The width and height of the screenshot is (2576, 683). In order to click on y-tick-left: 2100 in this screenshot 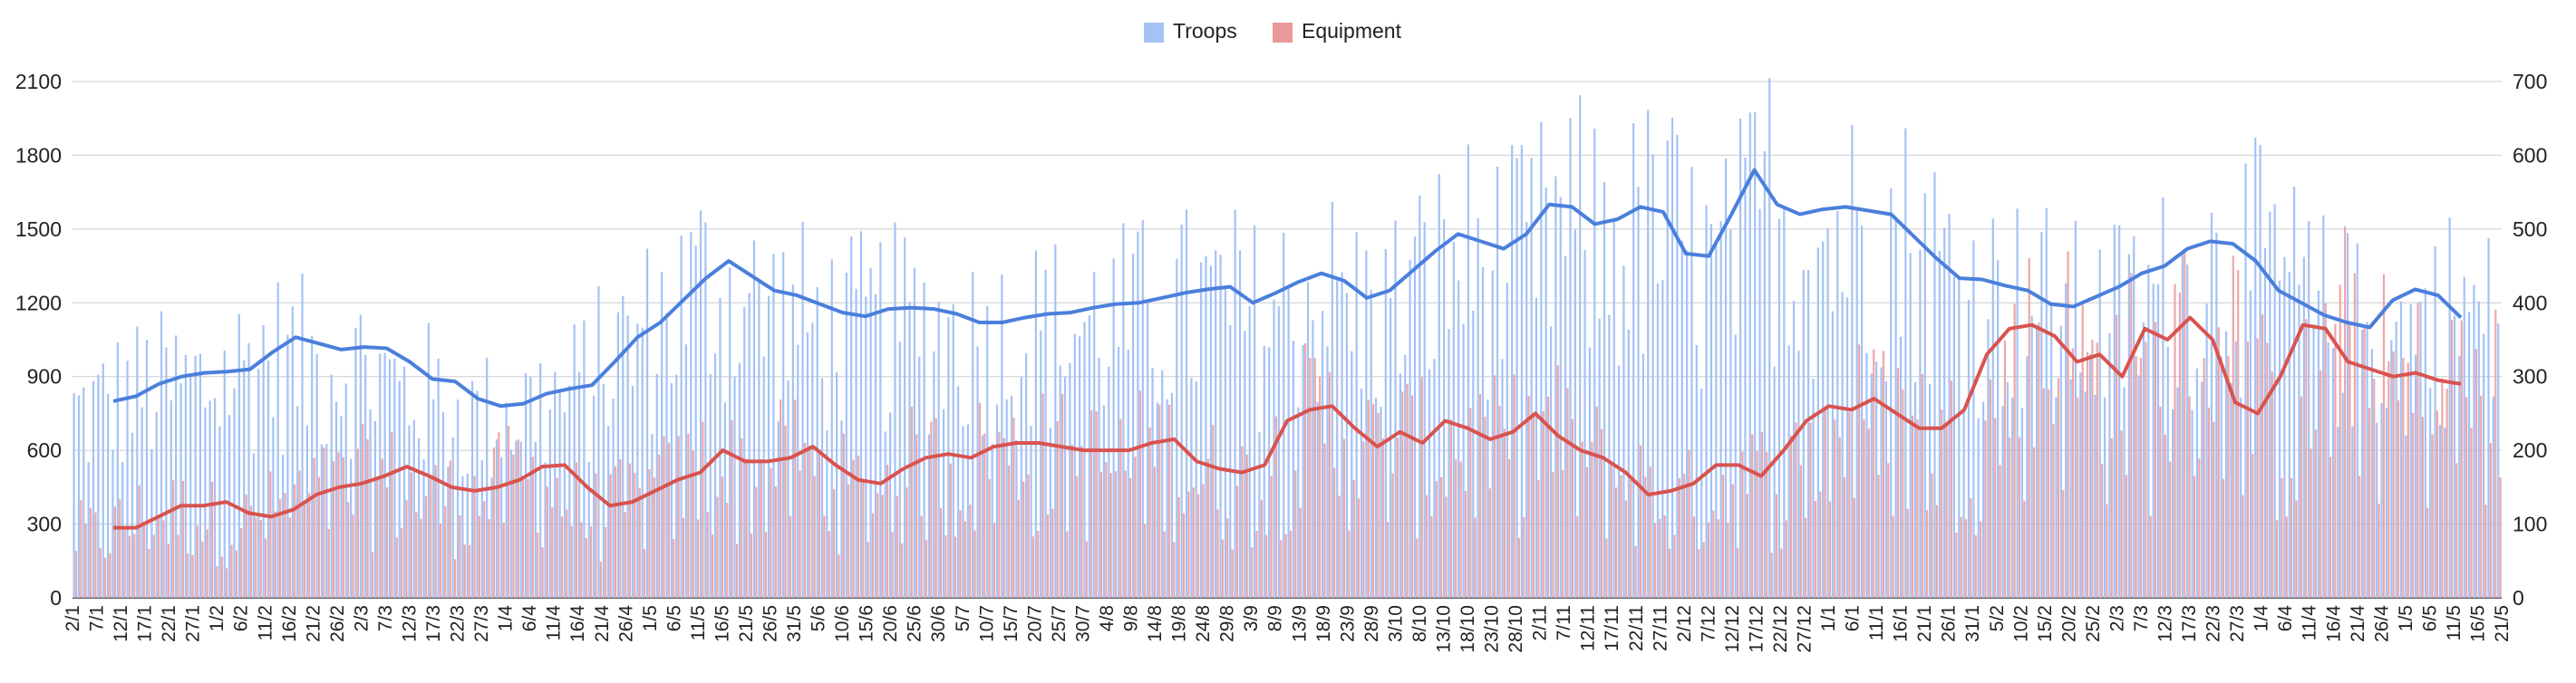, I will do `click(38, 81)`.